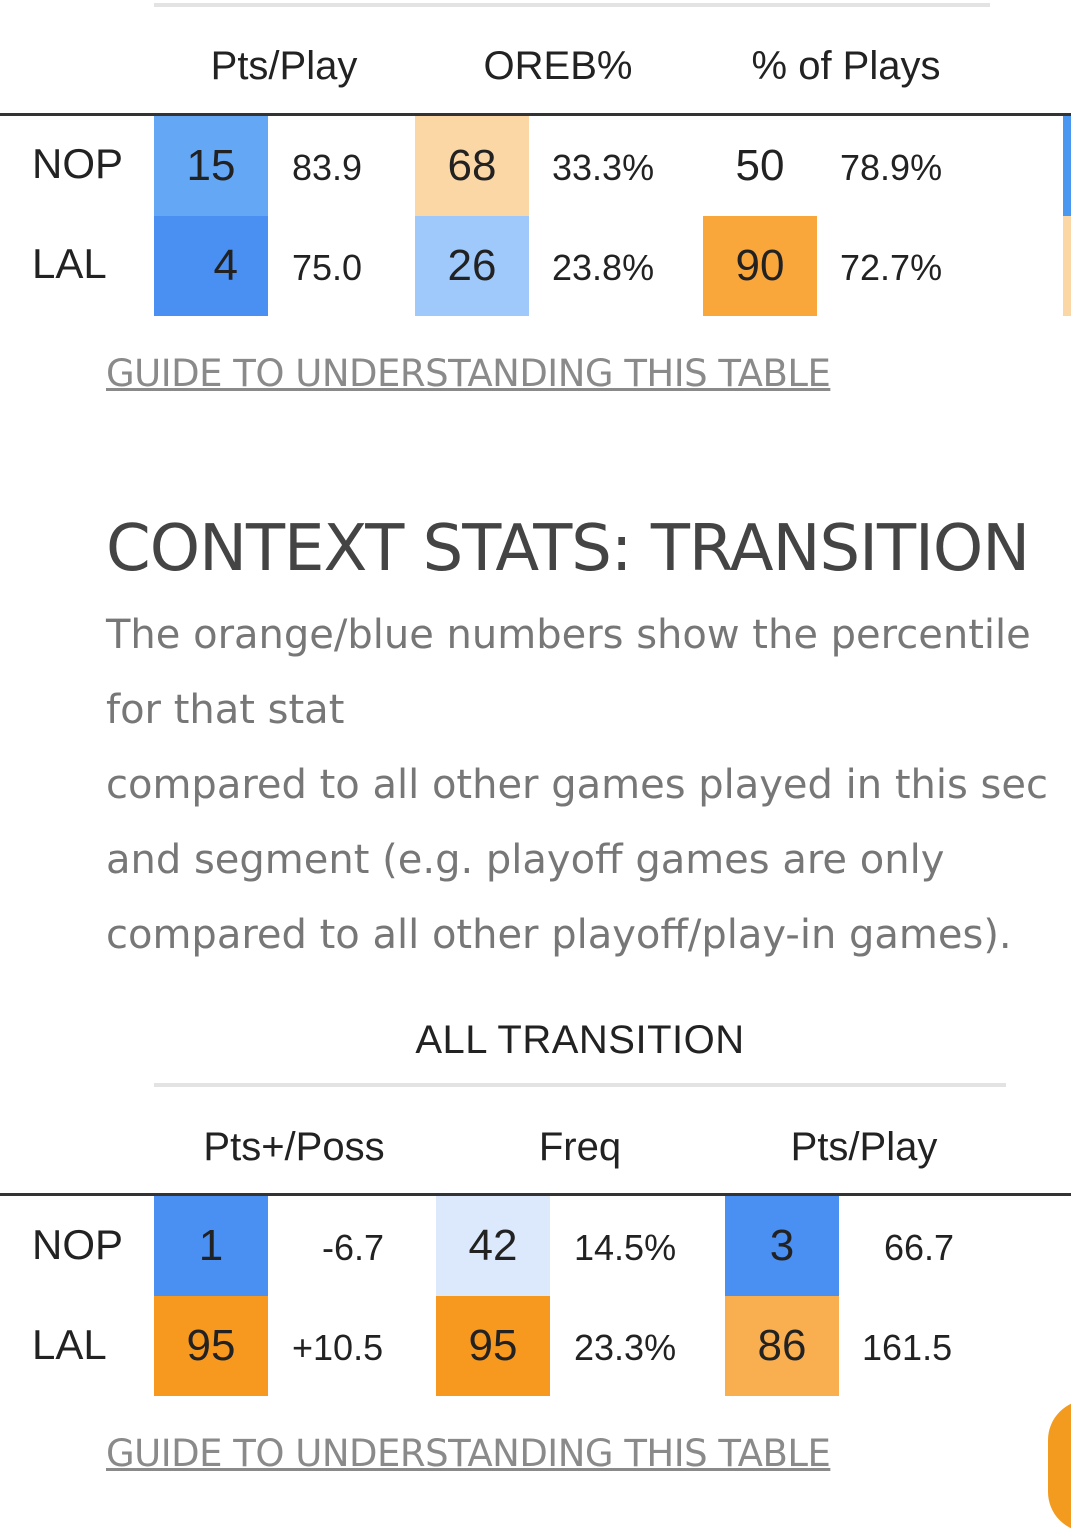 This screenshot has width=1071, height=1532. What do you see at coordinates (625, 1347) in the screenshot?
I see `stat-value: 23.3%` at bounding box center [625, 1347].